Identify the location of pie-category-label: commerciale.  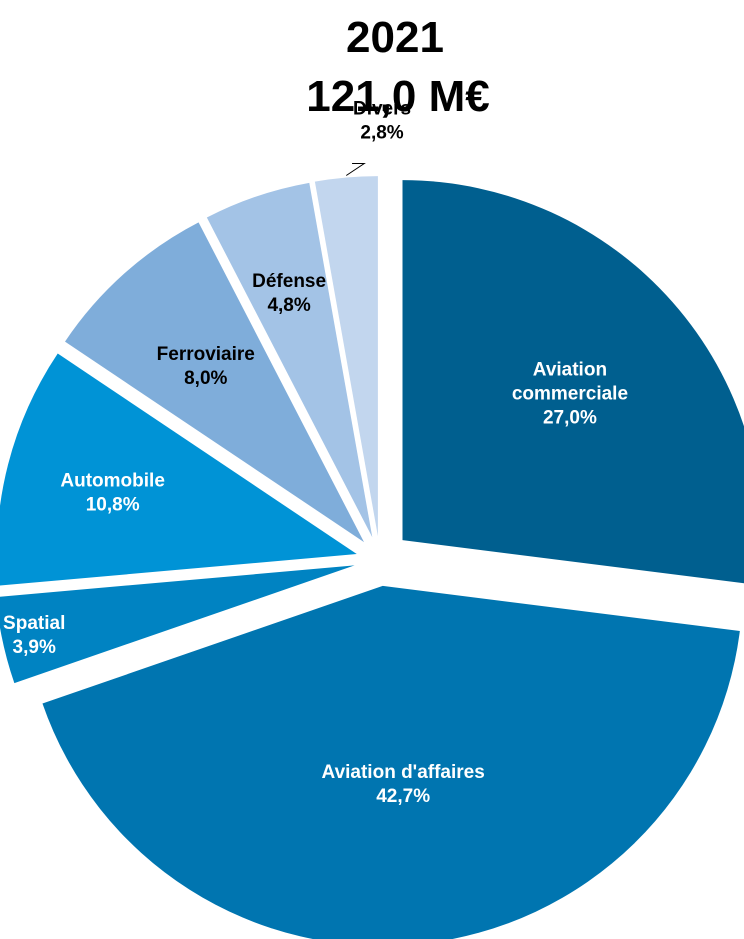
(570, 394).